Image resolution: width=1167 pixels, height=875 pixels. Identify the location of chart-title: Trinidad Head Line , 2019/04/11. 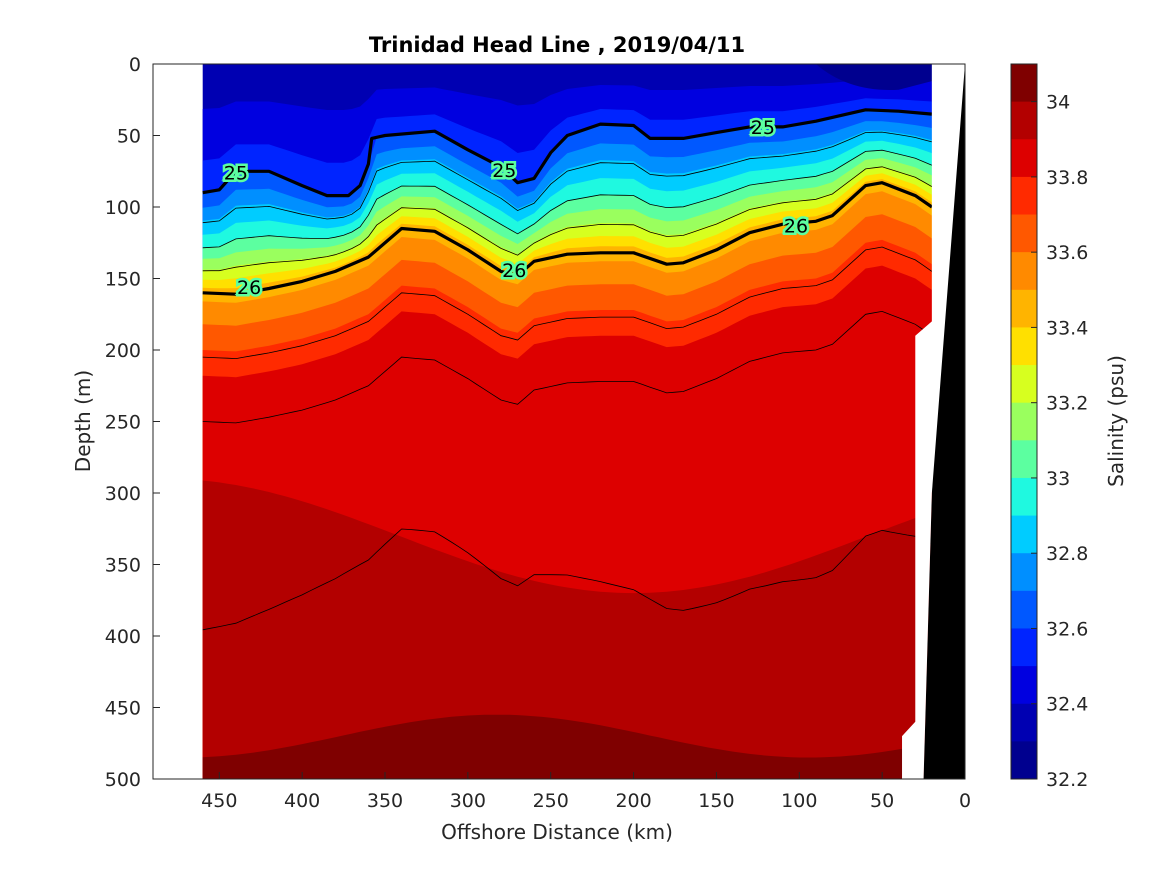
(557, 45).